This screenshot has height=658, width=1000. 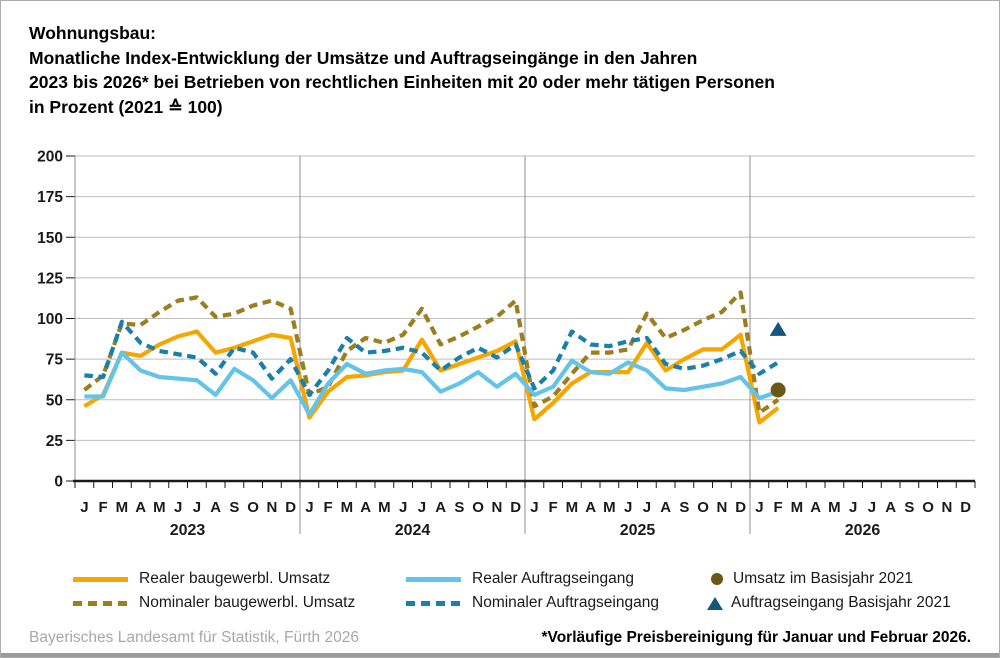 I want to click on bottom-accent-bar, so click(x=500, y=655).